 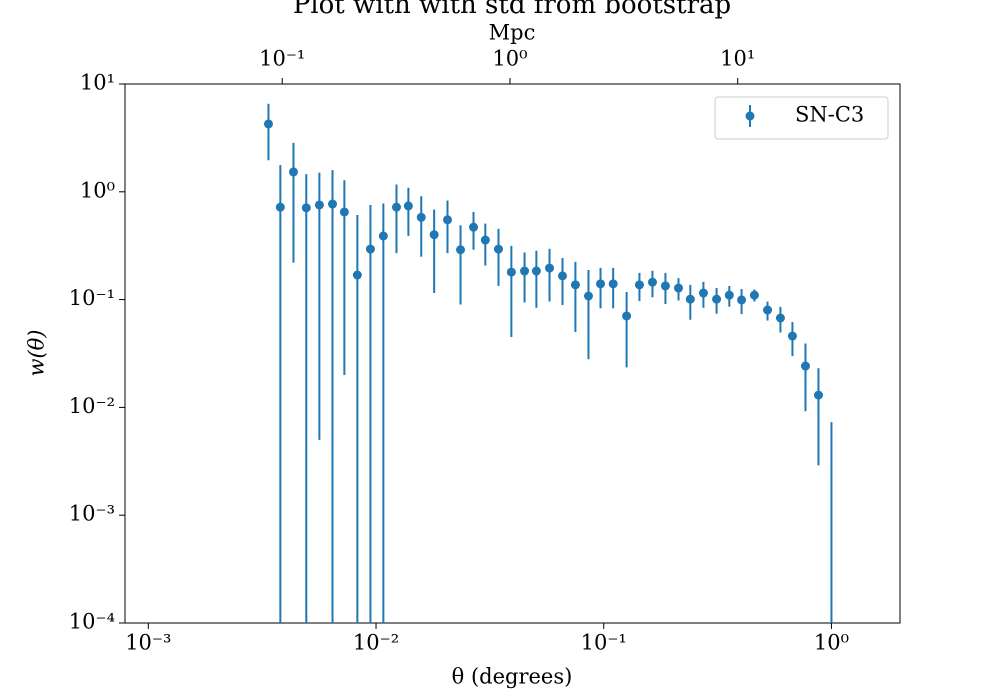 What do you see at coordinates (509, 59) in the screenshot?
I see `x2-tick-label: 10⁰` at bounding box center [509, 59].